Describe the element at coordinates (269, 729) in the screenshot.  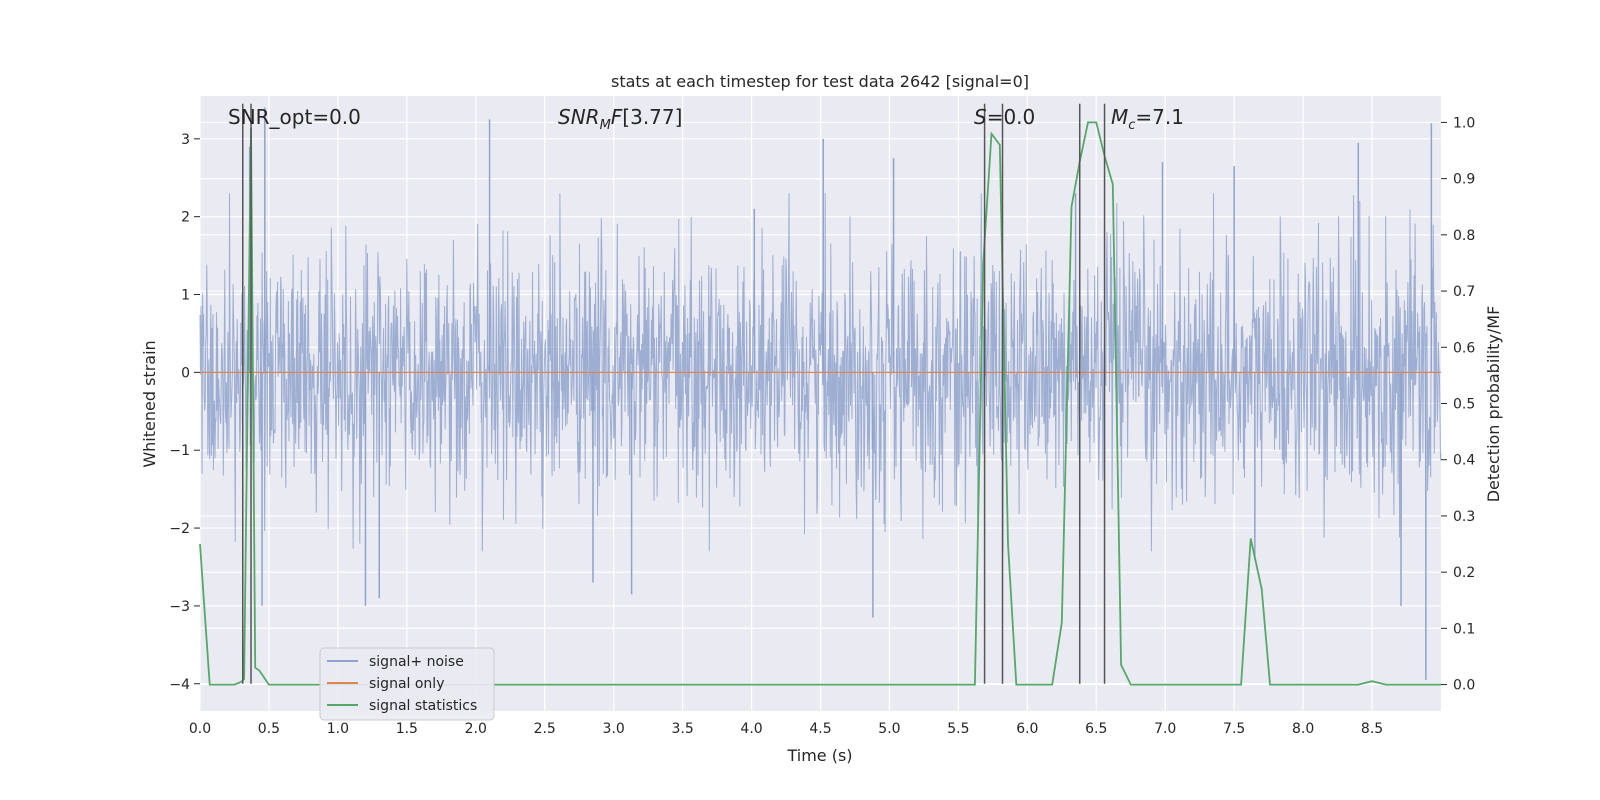
I see `x-tick-label: 0.5` at that location.